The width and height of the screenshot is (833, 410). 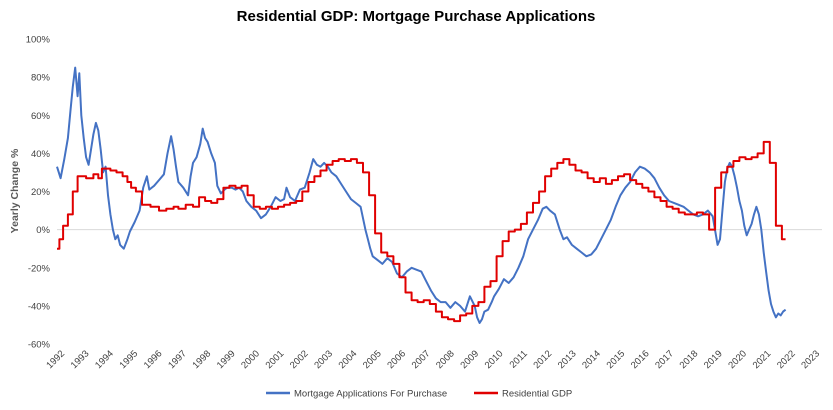 What do you see at coordinates (469, 359) in the screenshot?
I see `x-tick-label: 2009` at bounding box center [469, 359].